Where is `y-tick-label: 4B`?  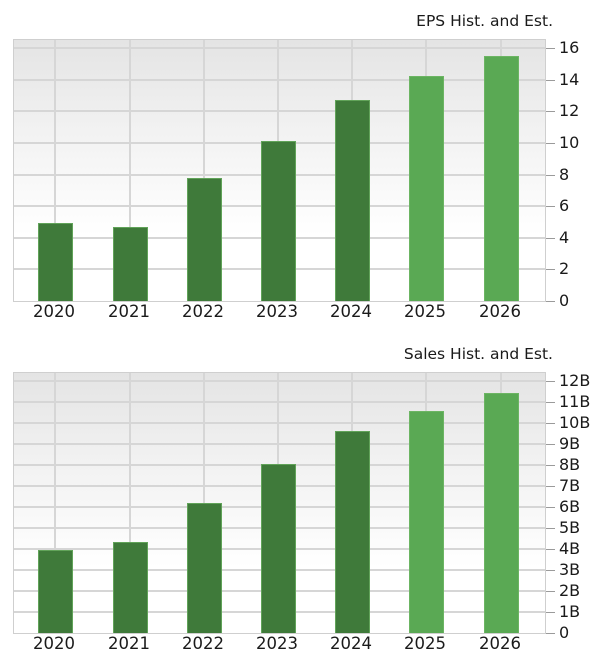
y-tick-label: 4B is located at coordinates (570, 548).